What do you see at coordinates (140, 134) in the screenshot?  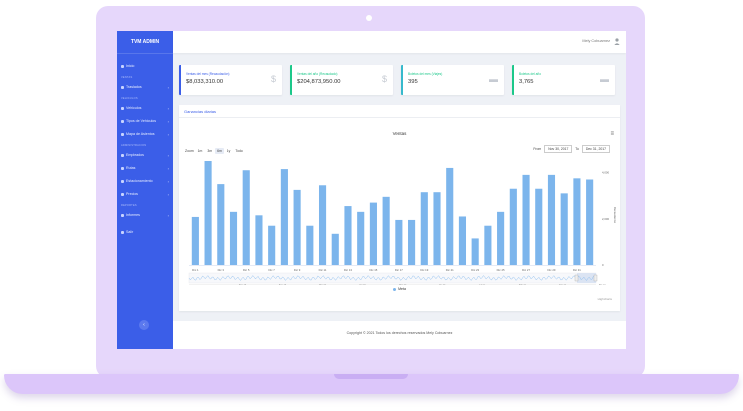 I see `sidebar-item-label: Mapa de Asientos` at bounding box center [140, 134].